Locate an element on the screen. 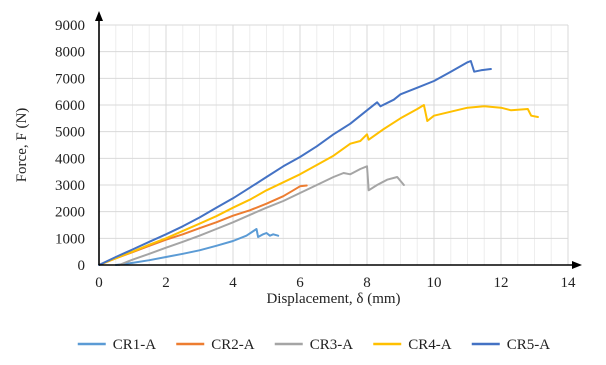 This screenshot has width=606, height=365. legend-label: CR4-A is located at coordinates (430, 345).